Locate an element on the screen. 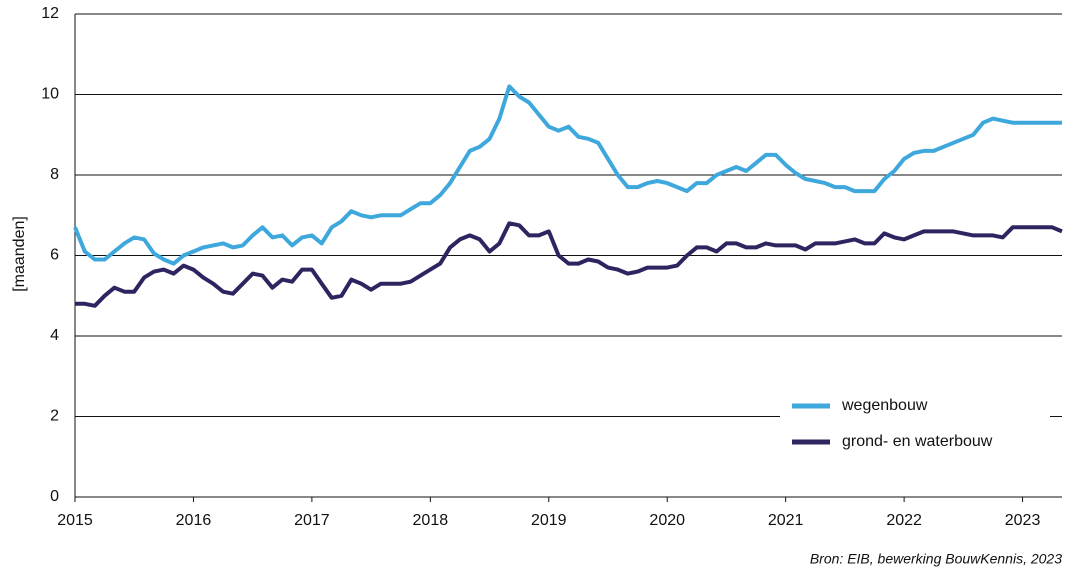 This screenshot has height=575, width=1071. y-axis-label: [maanden] is located at coordinates (19, 254).